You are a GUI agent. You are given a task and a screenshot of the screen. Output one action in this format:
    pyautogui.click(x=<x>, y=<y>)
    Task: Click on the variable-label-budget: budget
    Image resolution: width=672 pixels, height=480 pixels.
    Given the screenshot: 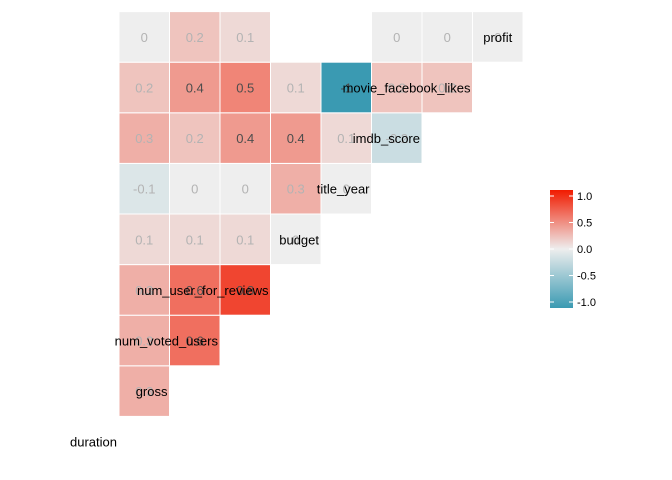 What is the action you would take?
    pyautogui.click(x=299, y=239)
    